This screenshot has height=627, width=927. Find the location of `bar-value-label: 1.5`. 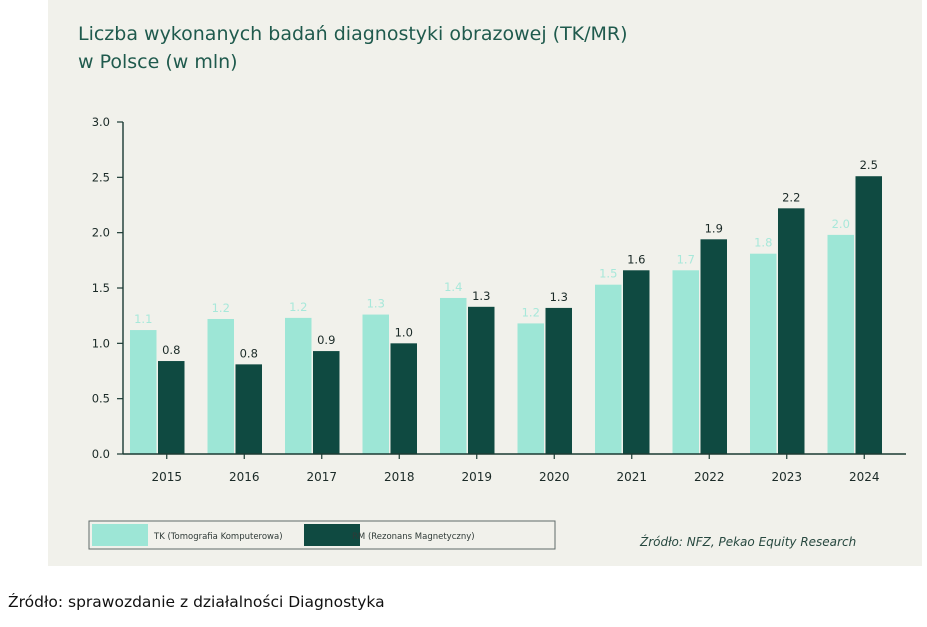

bar-value-label: 1.5 is located at coordinates (608, 274).